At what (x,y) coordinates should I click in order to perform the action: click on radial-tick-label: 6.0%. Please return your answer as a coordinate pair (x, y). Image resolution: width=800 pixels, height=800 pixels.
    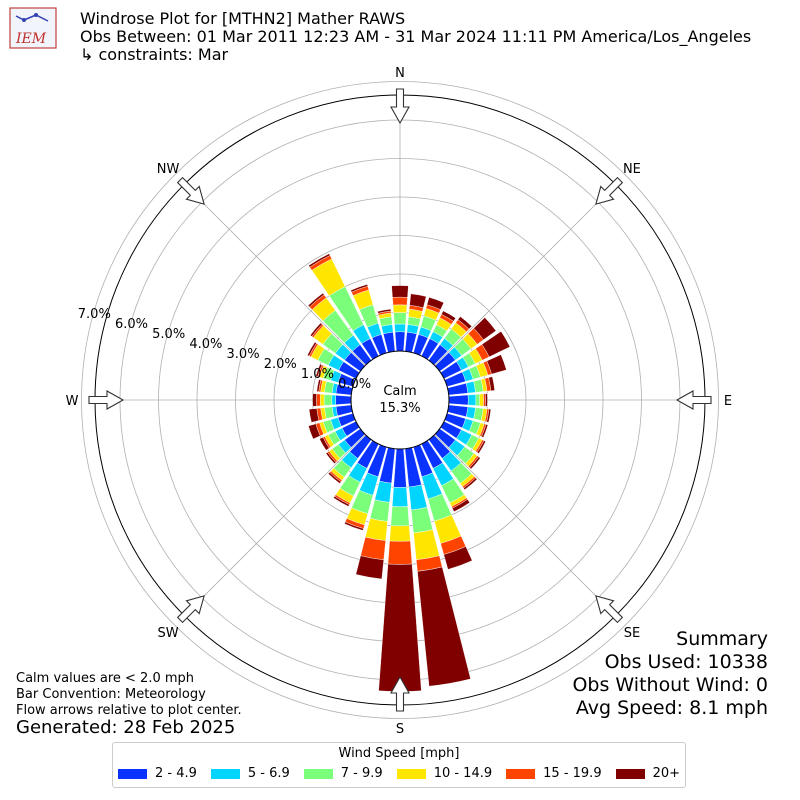
    Looking at the image, I should click on (131, 324).